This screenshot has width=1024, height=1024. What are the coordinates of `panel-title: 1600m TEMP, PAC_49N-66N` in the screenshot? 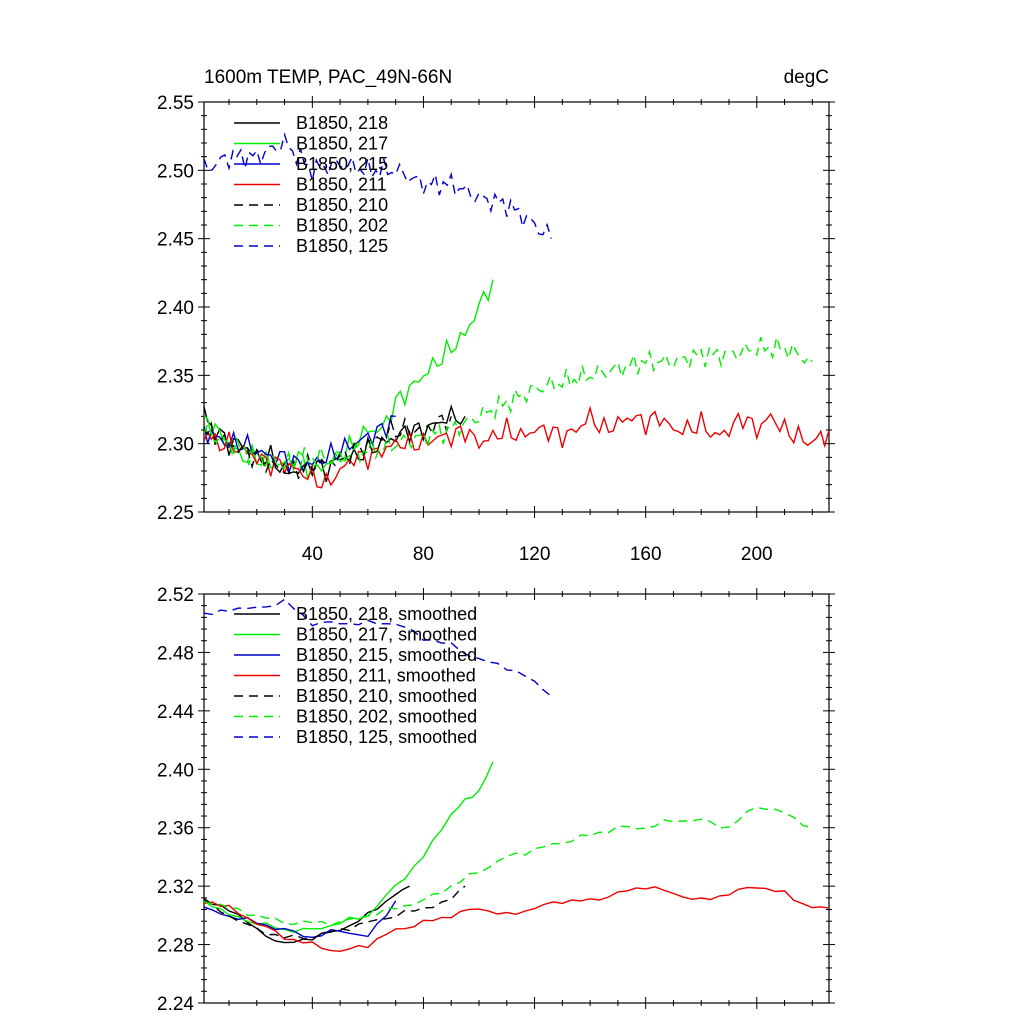 It's located at (328, 77).